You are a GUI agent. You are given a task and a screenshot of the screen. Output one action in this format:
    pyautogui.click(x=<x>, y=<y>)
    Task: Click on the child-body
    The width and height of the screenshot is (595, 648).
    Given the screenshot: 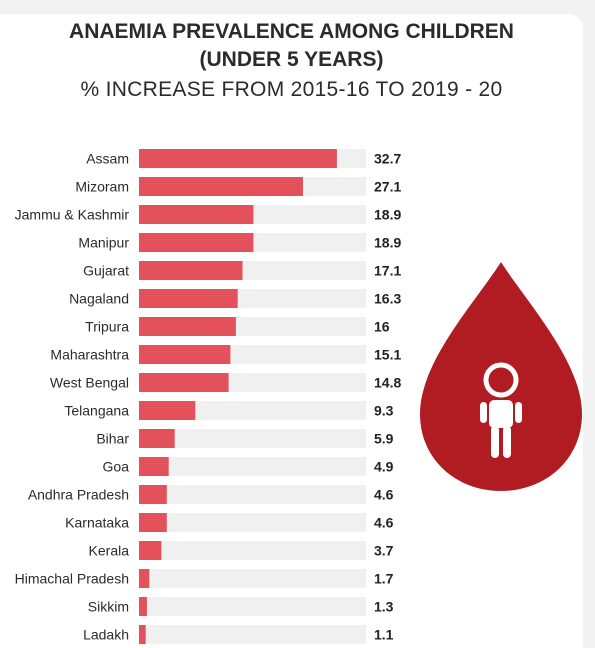 What is the action you would take?
    pyautogui.click(x=501, y=414)
    